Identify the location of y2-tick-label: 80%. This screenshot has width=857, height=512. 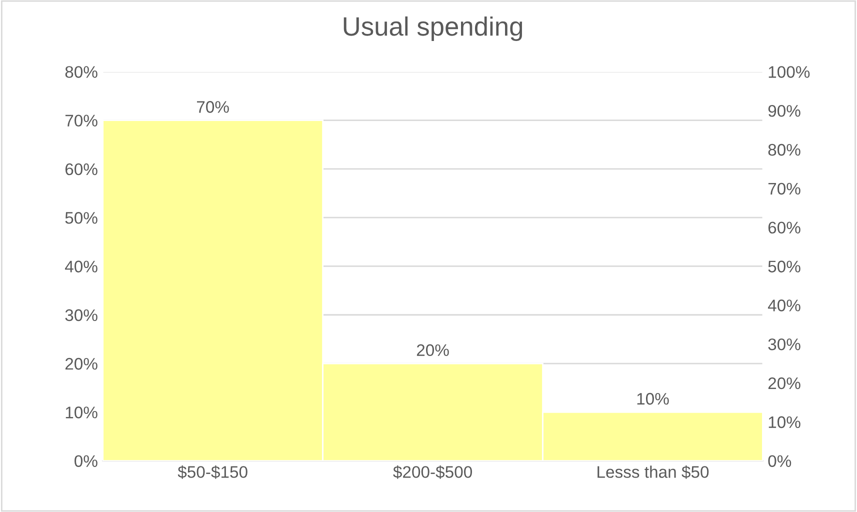
(784, 150).